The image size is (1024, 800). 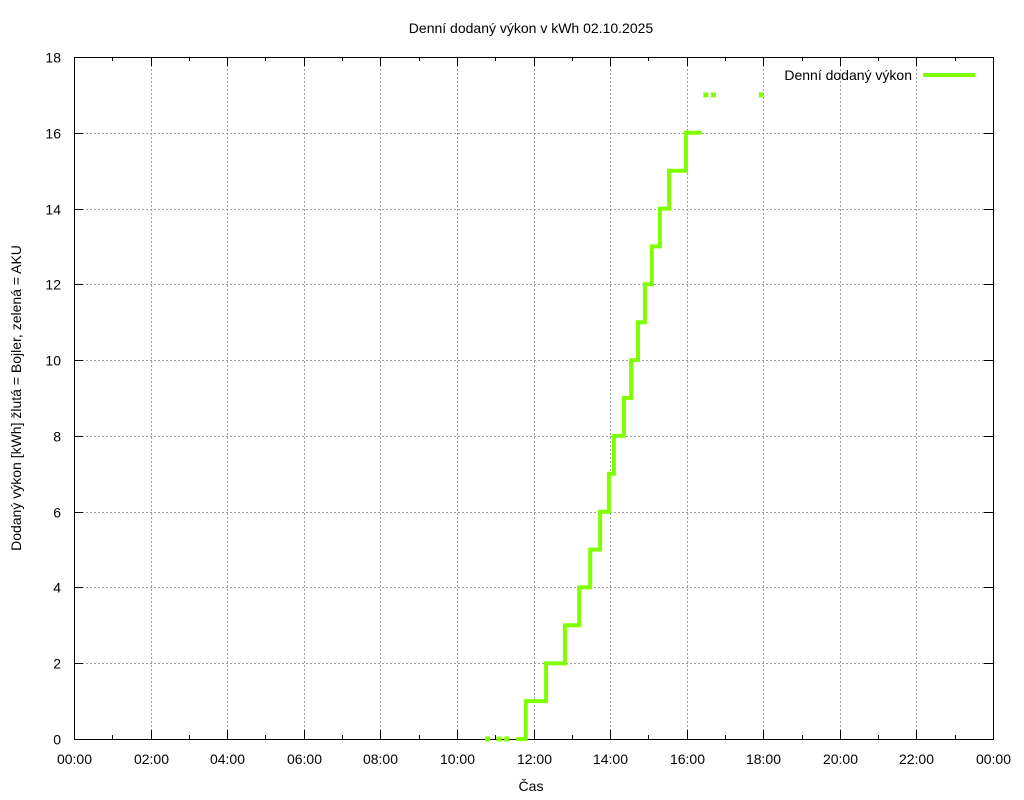 What do you see at coordinates (304, 759) in the screenshot?
I see `x-tick-label: 06:00` at bounding box center [304, 759].